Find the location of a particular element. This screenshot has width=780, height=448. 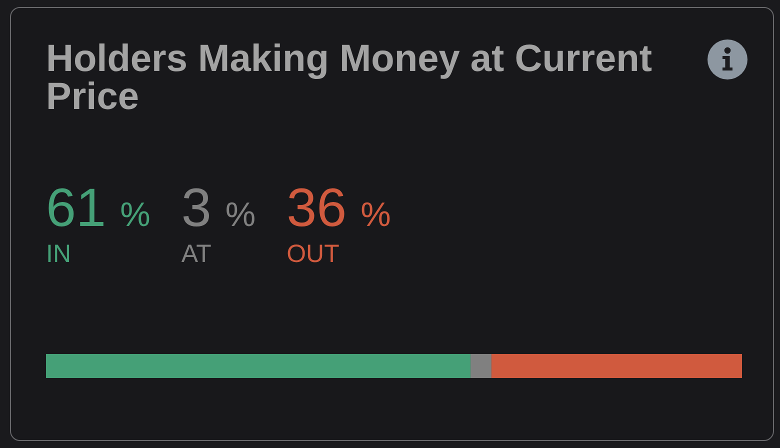

text: IN is located at coordinates (59, 254).